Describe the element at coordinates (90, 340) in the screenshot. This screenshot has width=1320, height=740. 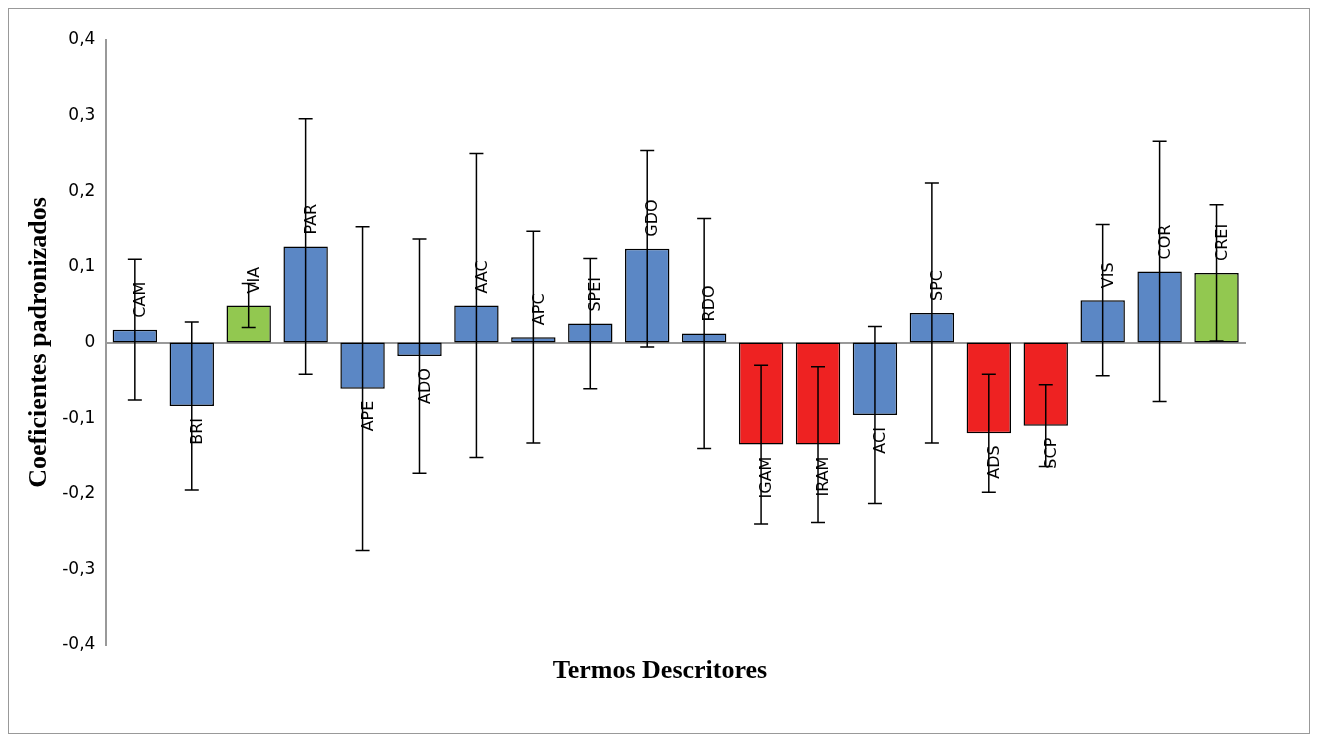
I see `y-tick-label: 0` at that location.